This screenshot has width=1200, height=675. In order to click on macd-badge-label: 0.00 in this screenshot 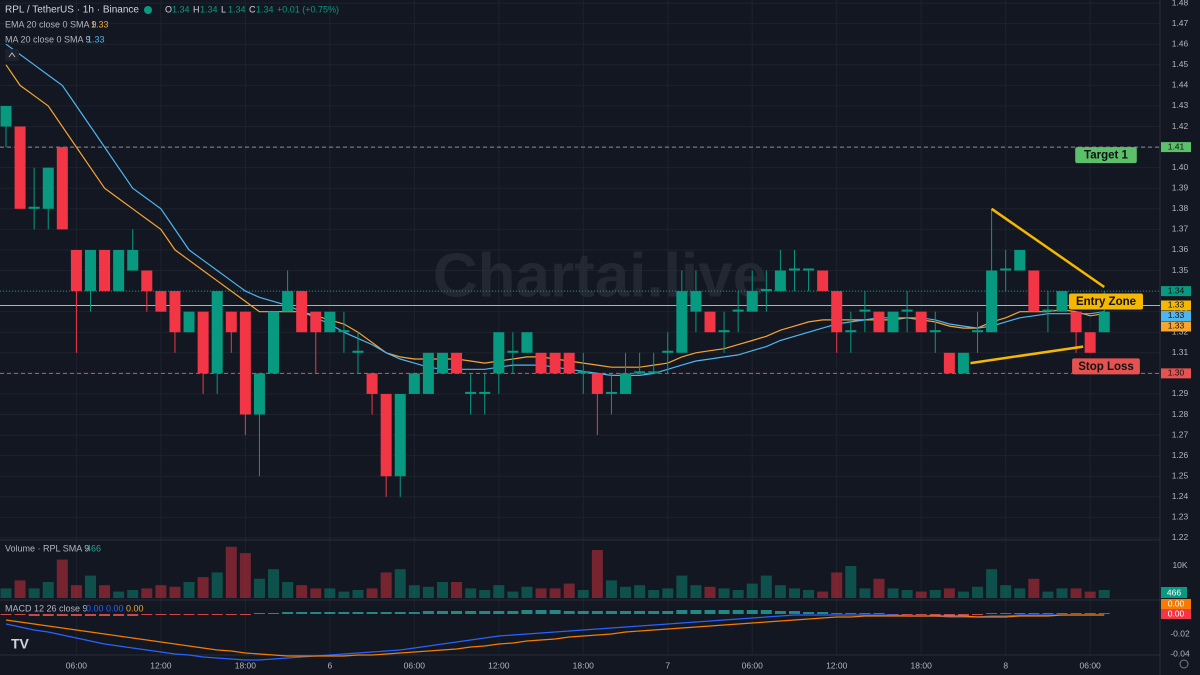, I will do `click(1176, 603)`.